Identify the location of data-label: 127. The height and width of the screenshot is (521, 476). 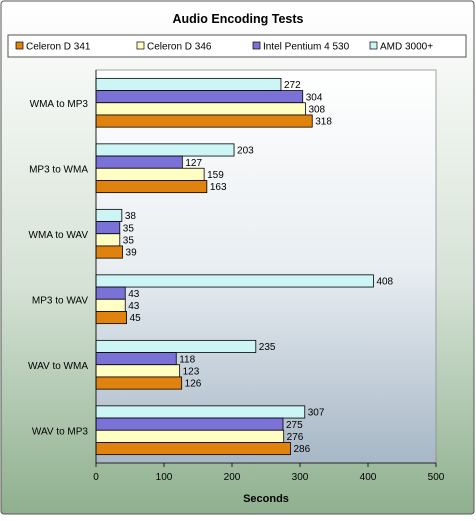
(193, 163).